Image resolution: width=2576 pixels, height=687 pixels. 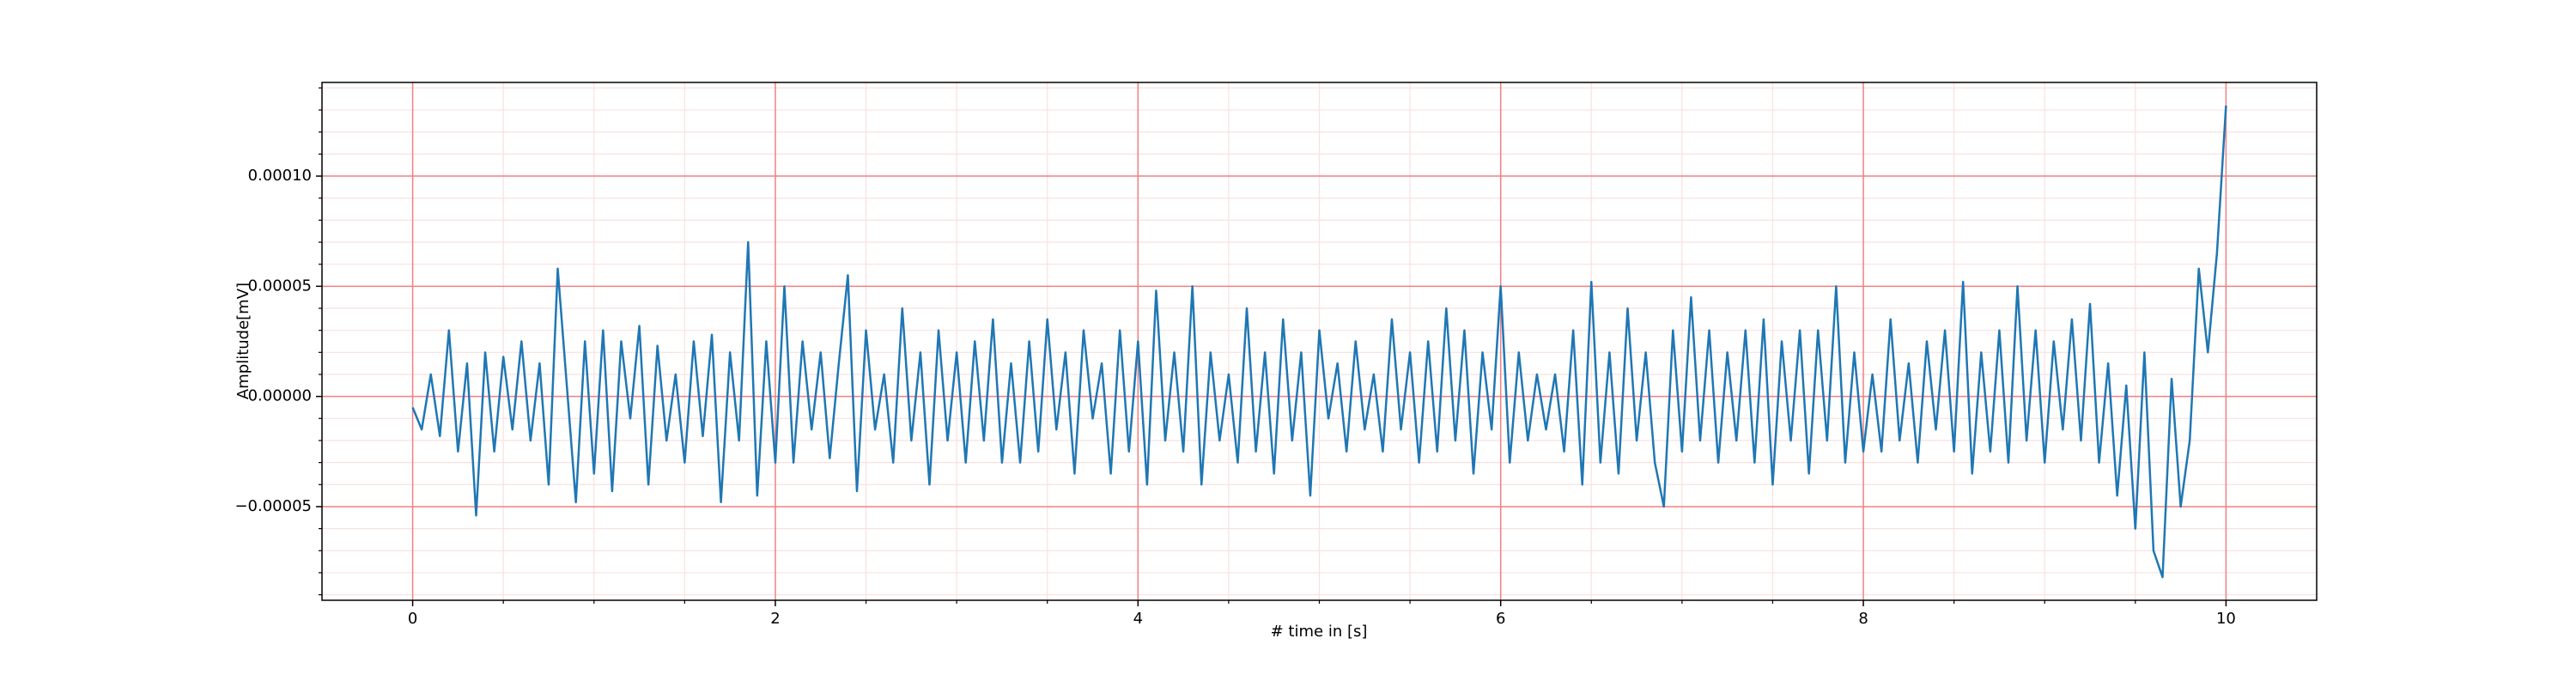 What do you see at coordinates (412, 619) in the screenshot?
I see `x-tick-label: 0` at bounding box center [412, 619].